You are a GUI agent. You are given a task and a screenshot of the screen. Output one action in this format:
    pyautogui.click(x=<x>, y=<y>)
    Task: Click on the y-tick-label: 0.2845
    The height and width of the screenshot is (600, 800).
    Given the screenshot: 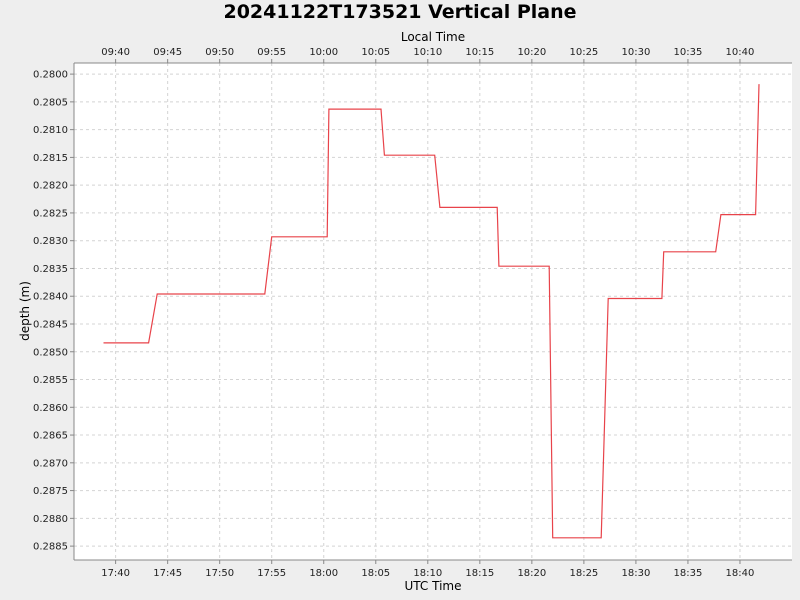 What is the action you would take?
    pyautogui.click(x=50, y=324)
    